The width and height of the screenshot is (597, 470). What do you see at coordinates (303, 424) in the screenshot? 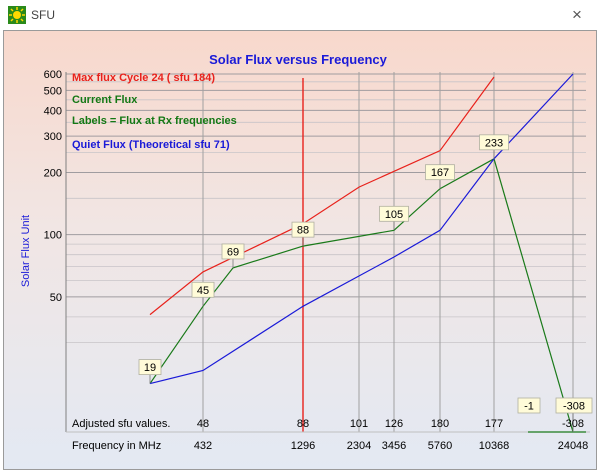
I see `adjusted-value: 88` at bounding box center [303, 424].